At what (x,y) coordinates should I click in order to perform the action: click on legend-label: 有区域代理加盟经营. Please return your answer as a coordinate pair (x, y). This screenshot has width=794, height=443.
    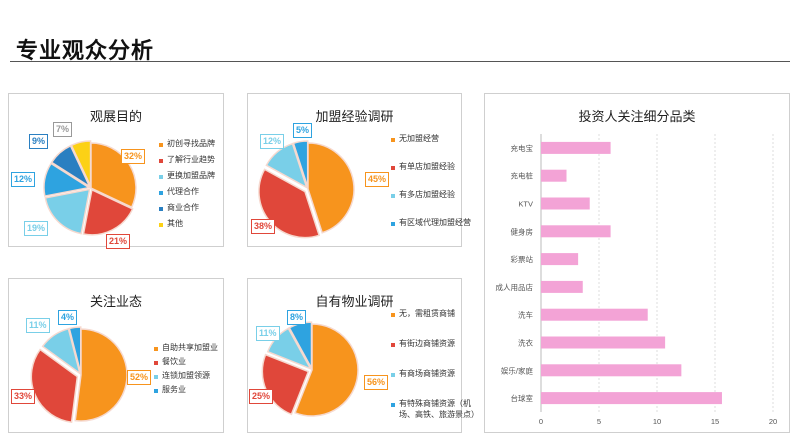
    Looking at the image, I should click on (435, 222).